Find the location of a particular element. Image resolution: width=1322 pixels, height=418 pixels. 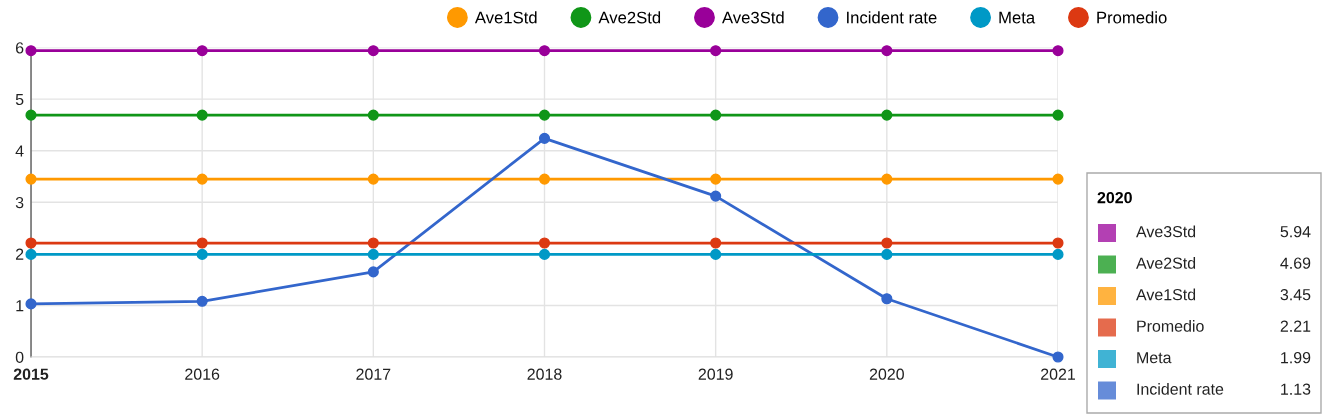

legend-label: Ave3Std is located at coordinates (753, 17).